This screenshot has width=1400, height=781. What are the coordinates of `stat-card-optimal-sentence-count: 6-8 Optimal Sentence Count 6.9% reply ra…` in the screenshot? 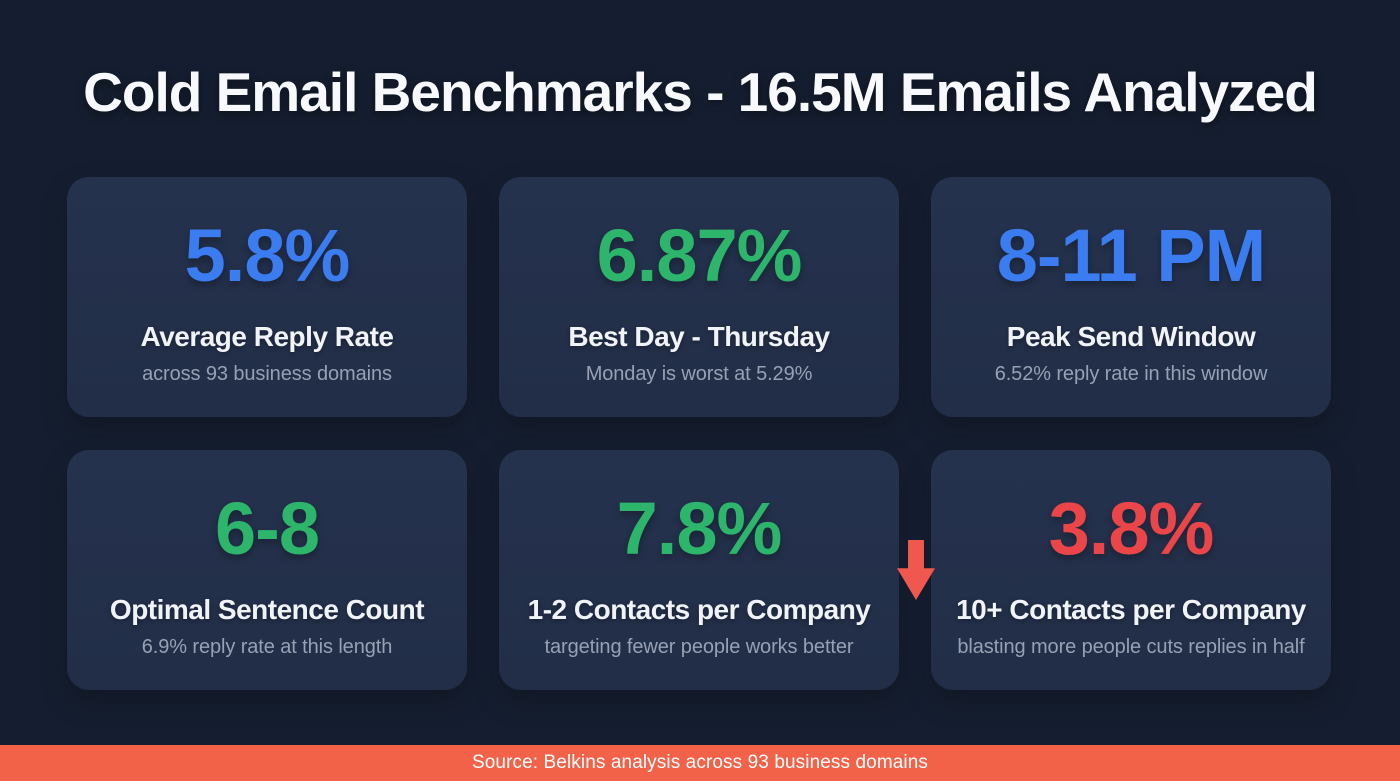 It's located at (267, 570).